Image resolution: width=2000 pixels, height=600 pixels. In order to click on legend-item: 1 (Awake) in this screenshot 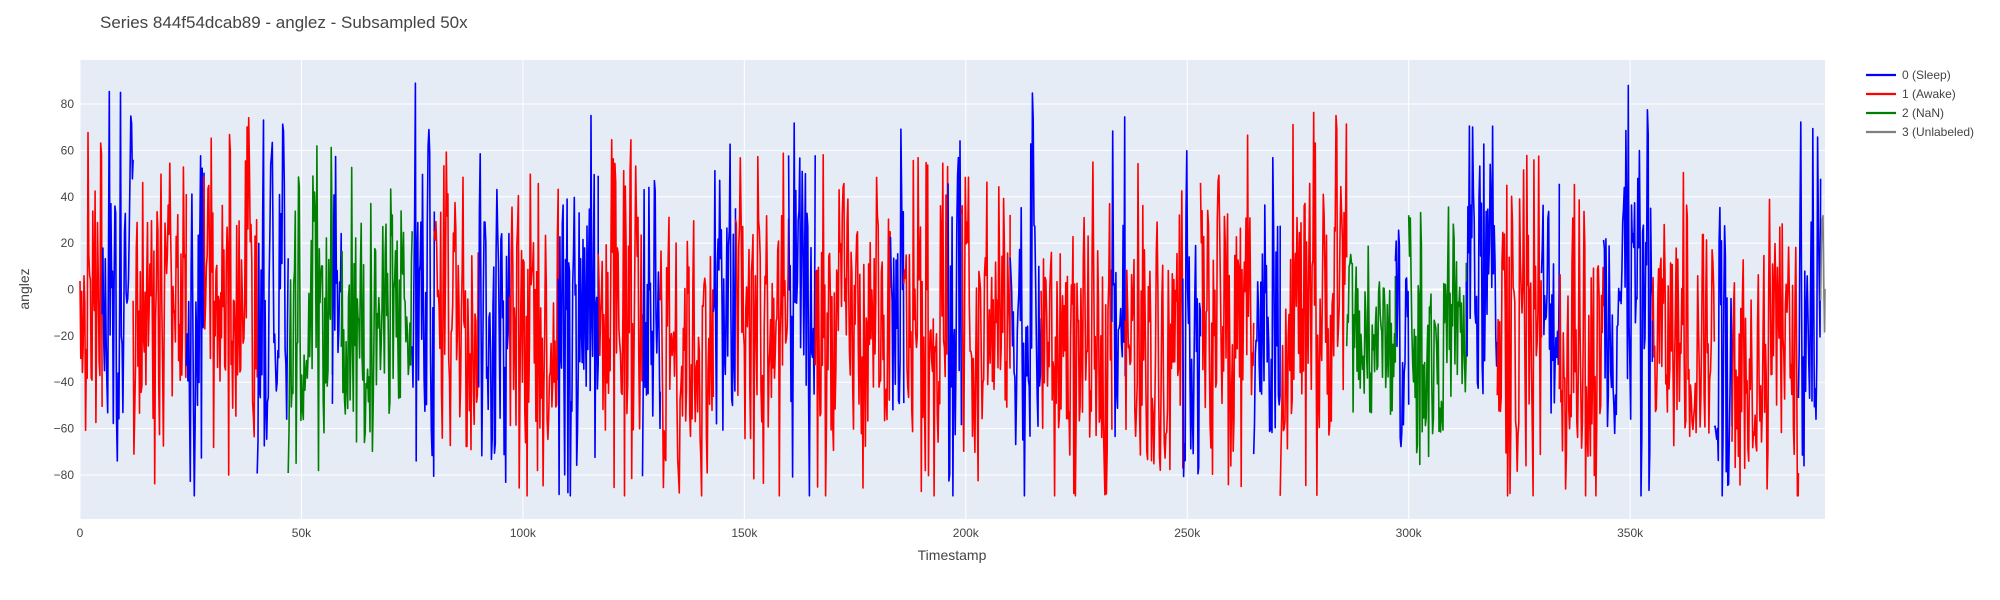, I will do `click(1911, 94)`.